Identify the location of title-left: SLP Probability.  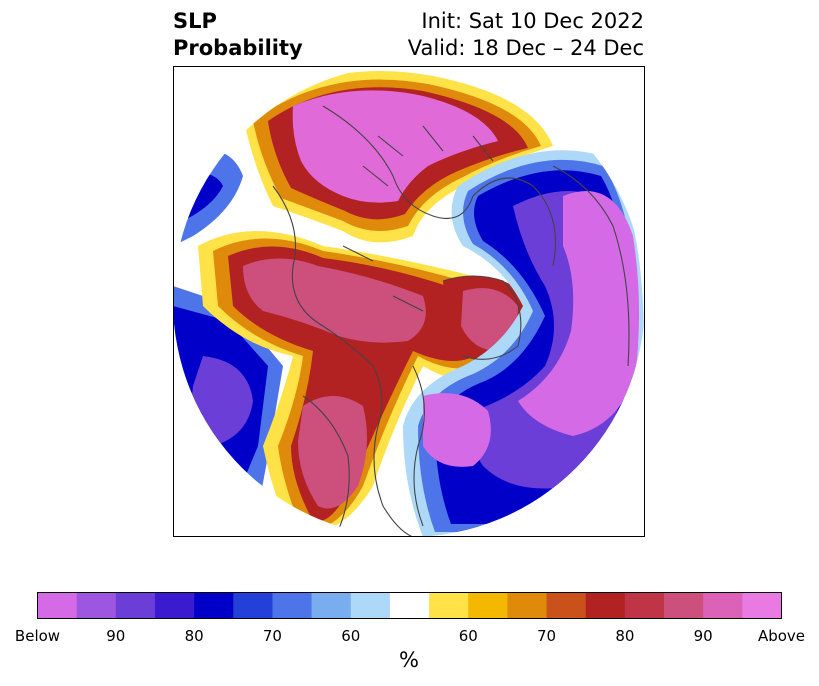
(238, 35).